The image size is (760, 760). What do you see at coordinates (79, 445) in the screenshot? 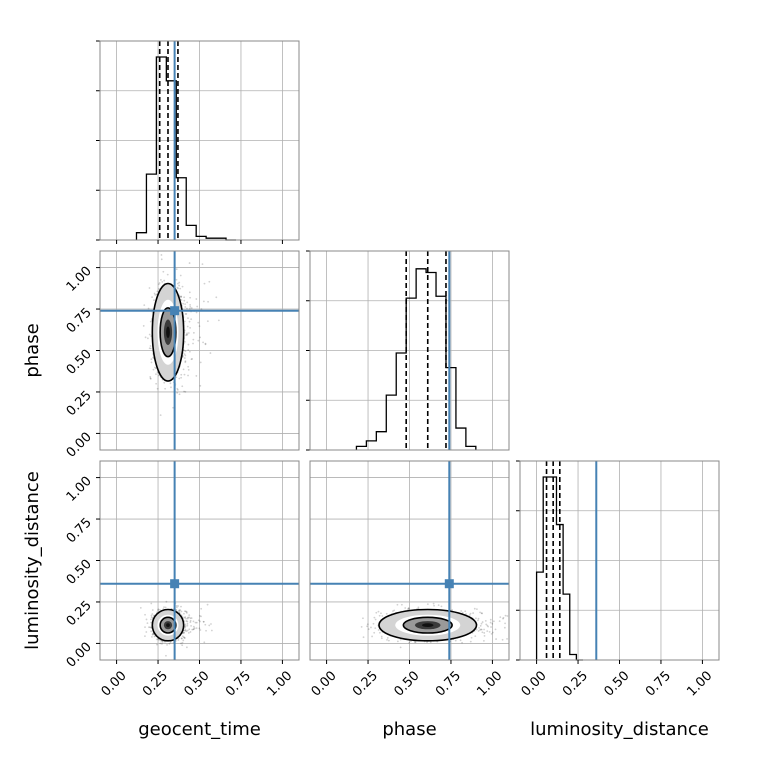
I see `y-tick-label: 0.00` at bounding box center [79, 445].